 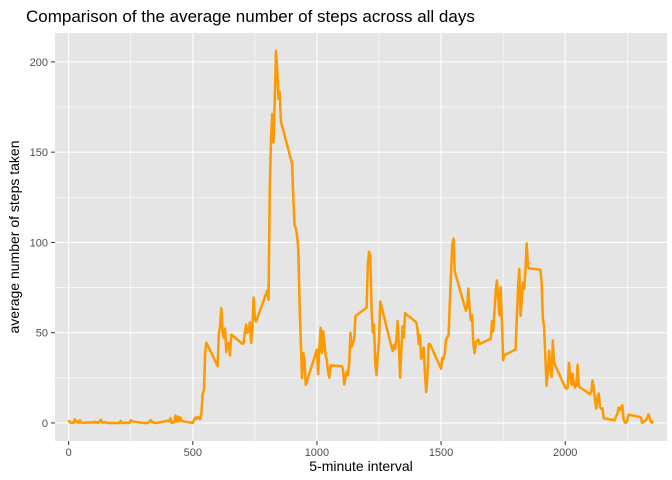 What do you see at coordinates (317, 453) in the screenshot?
I see `x-tick-label: 1000` at bounding box center [317, 453].